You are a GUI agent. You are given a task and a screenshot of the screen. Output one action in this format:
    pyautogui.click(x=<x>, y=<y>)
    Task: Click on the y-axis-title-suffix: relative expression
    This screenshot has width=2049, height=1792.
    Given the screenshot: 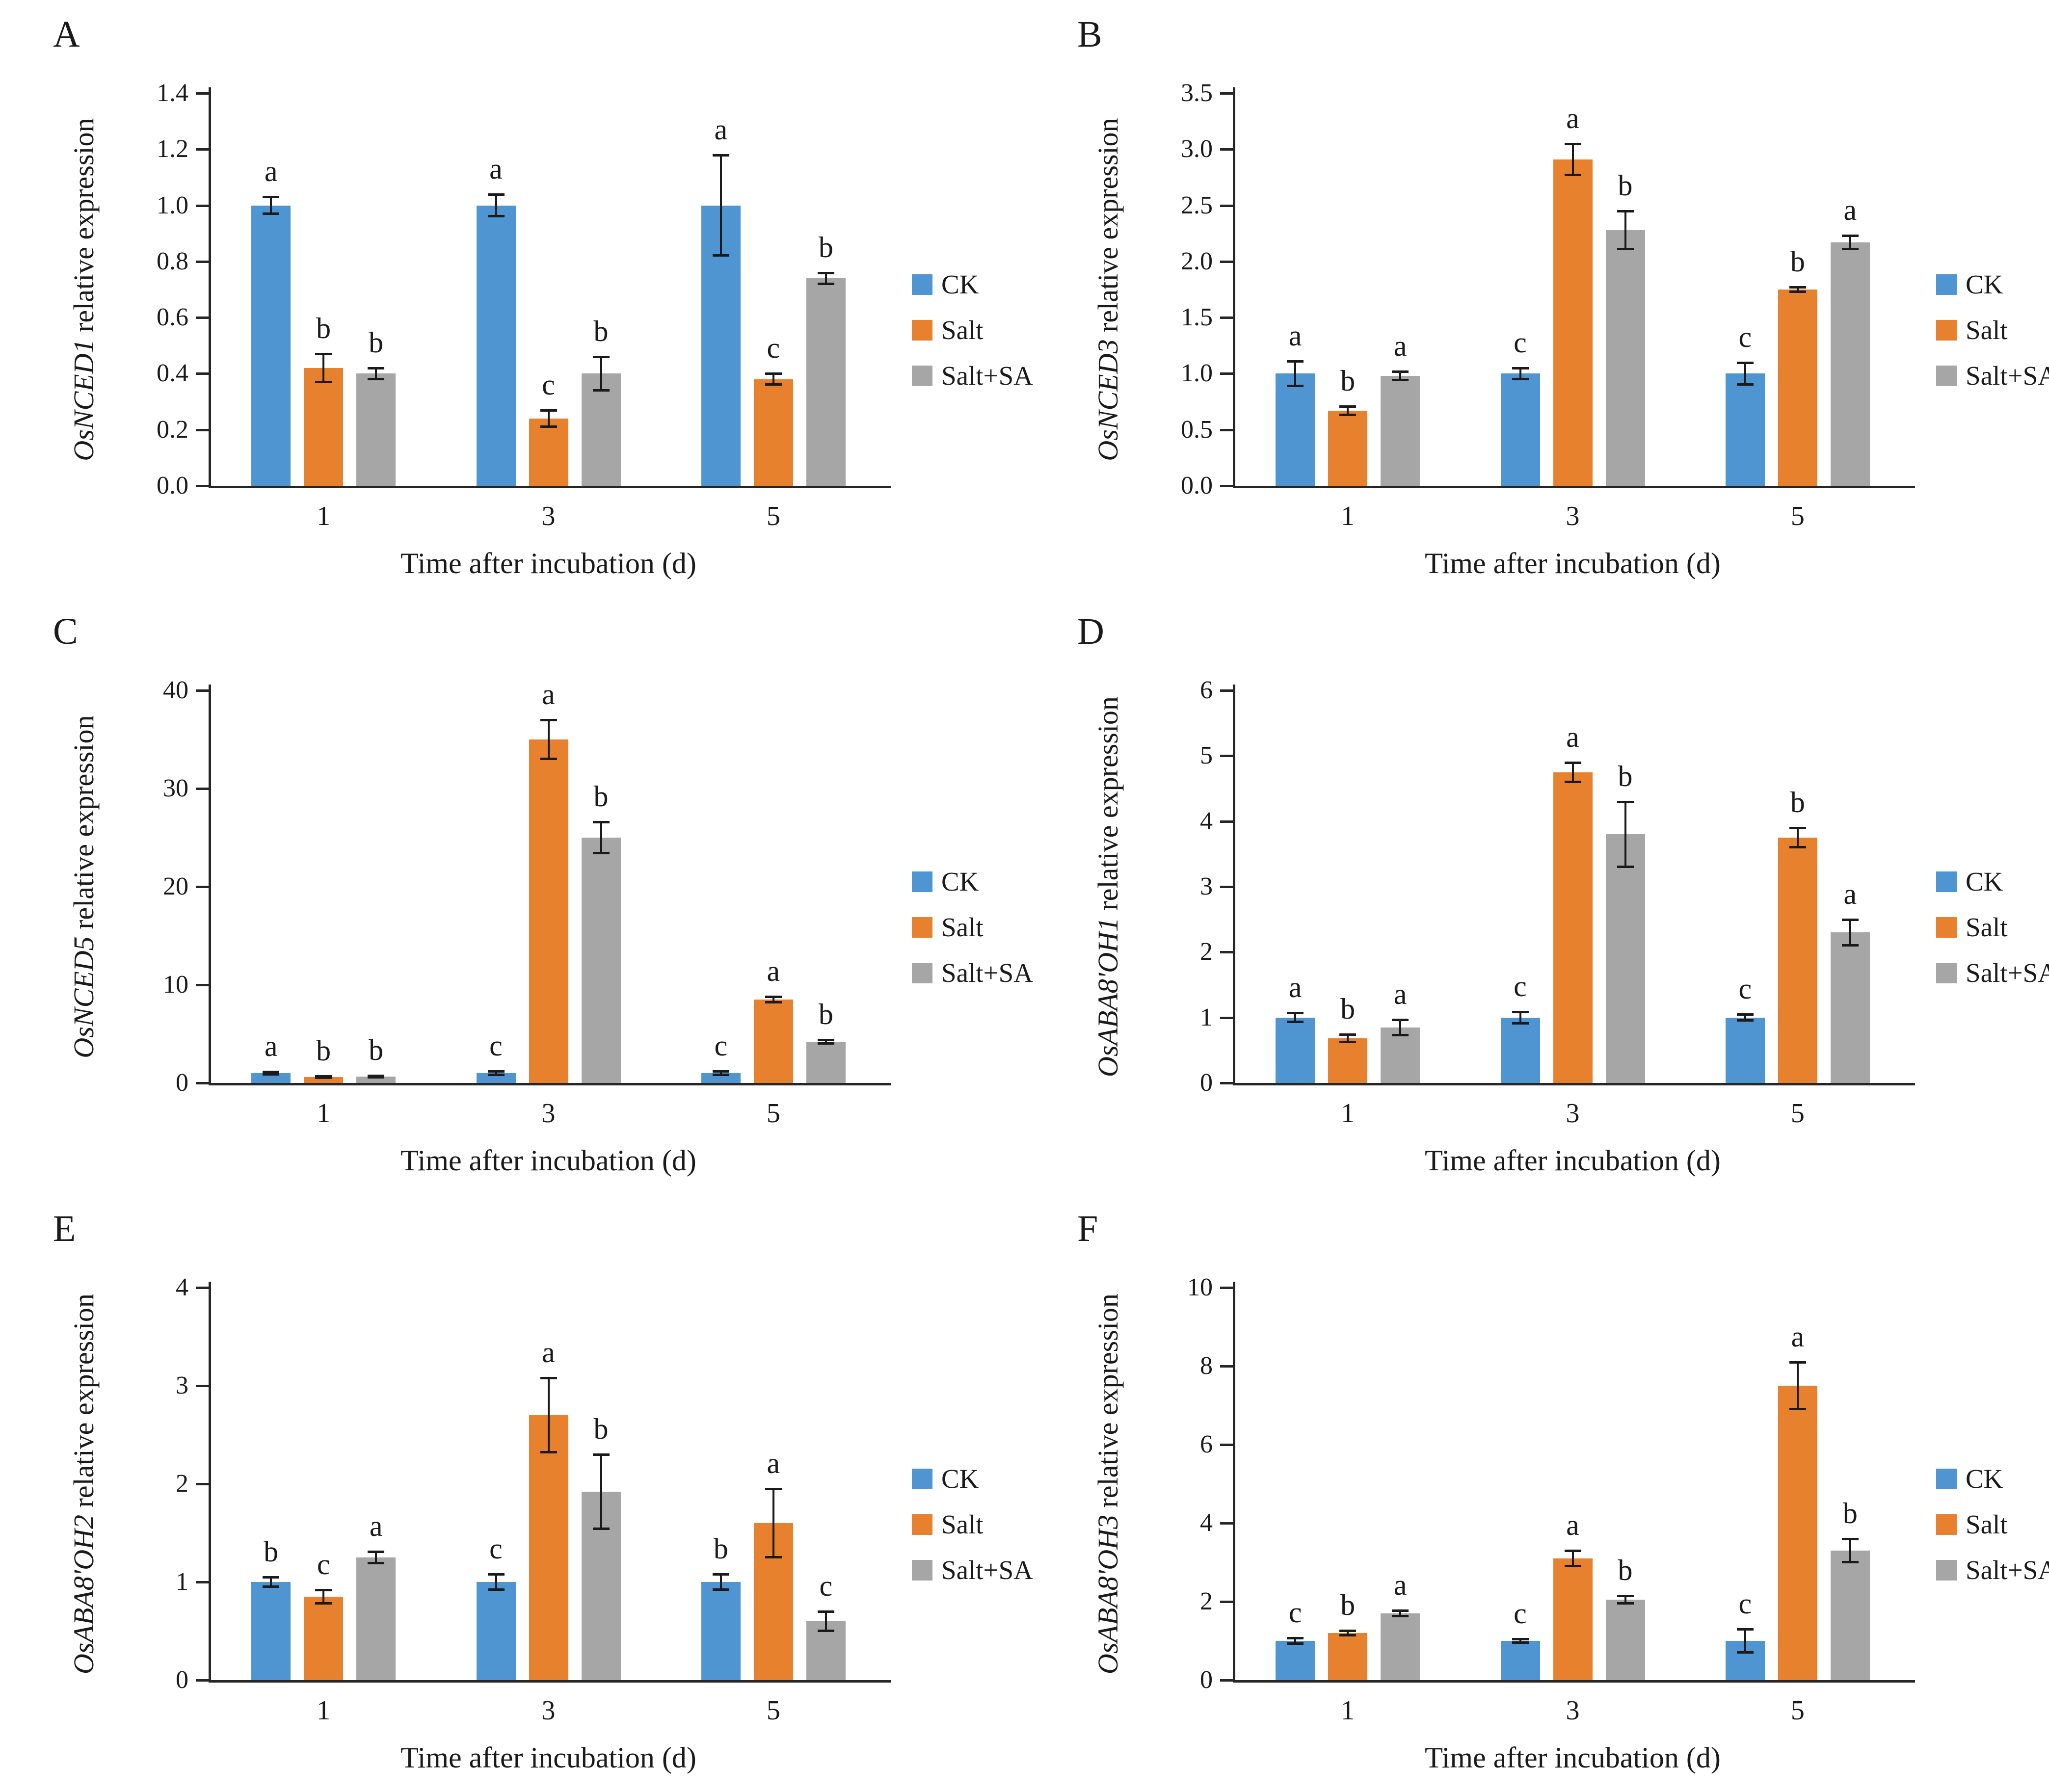 What is the action you would take?
    pyautogui.click(x=84, y=229)
    